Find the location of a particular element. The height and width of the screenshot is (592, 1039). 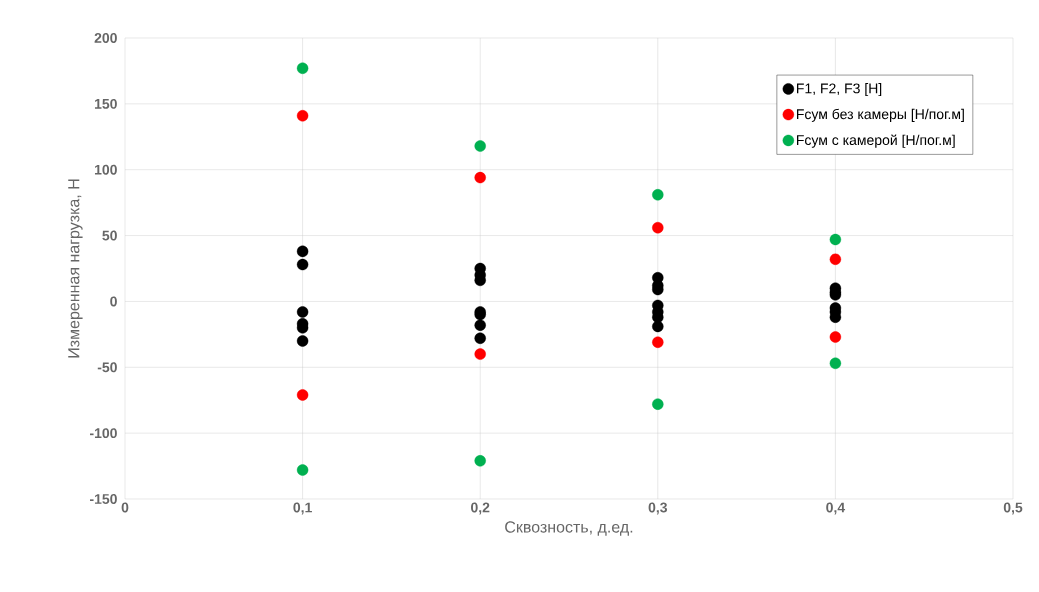

y-tick-label: -100 is located at coordinates (103, 433).